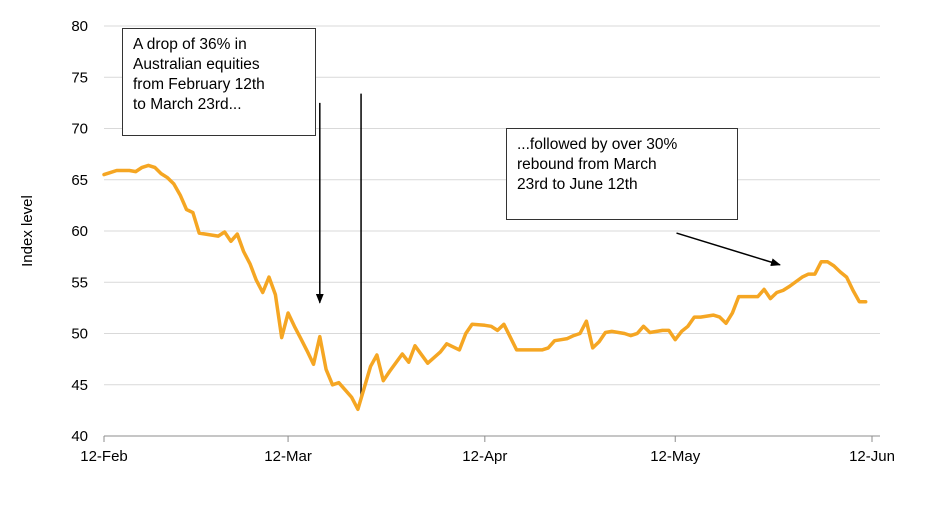  I want to click on x-tick-label: 12-Mar, so click(288, 456).